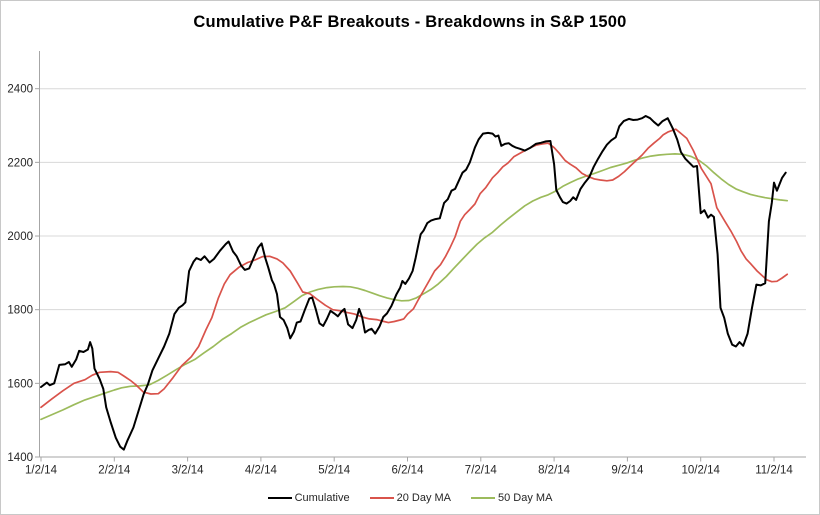  I want to click on legend-item-50dma: 50 Day MA, so click(511, 498).